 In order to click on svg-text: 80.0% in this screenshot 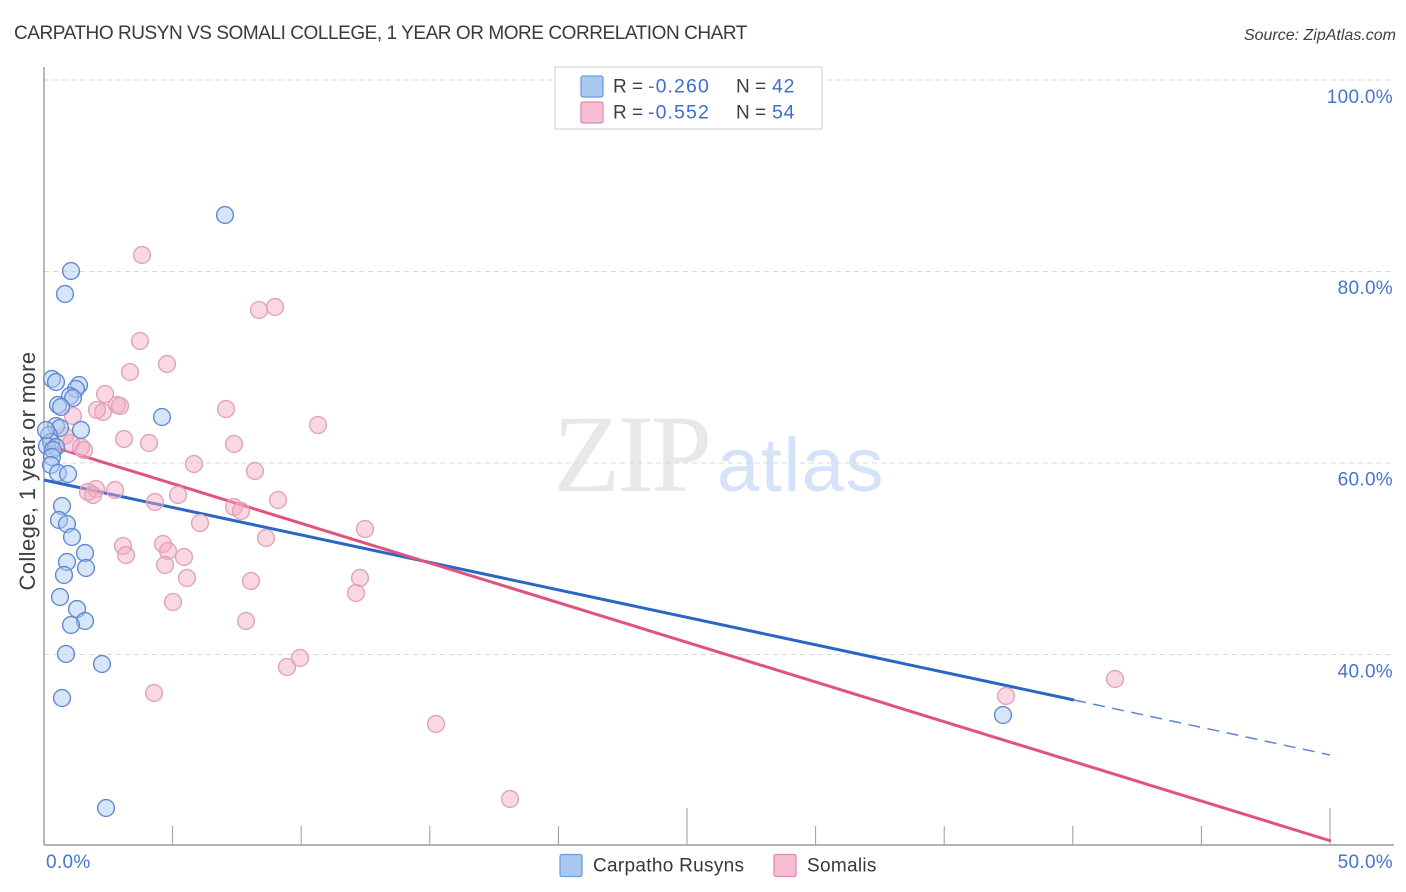, I will do `click(1365, 288)`.